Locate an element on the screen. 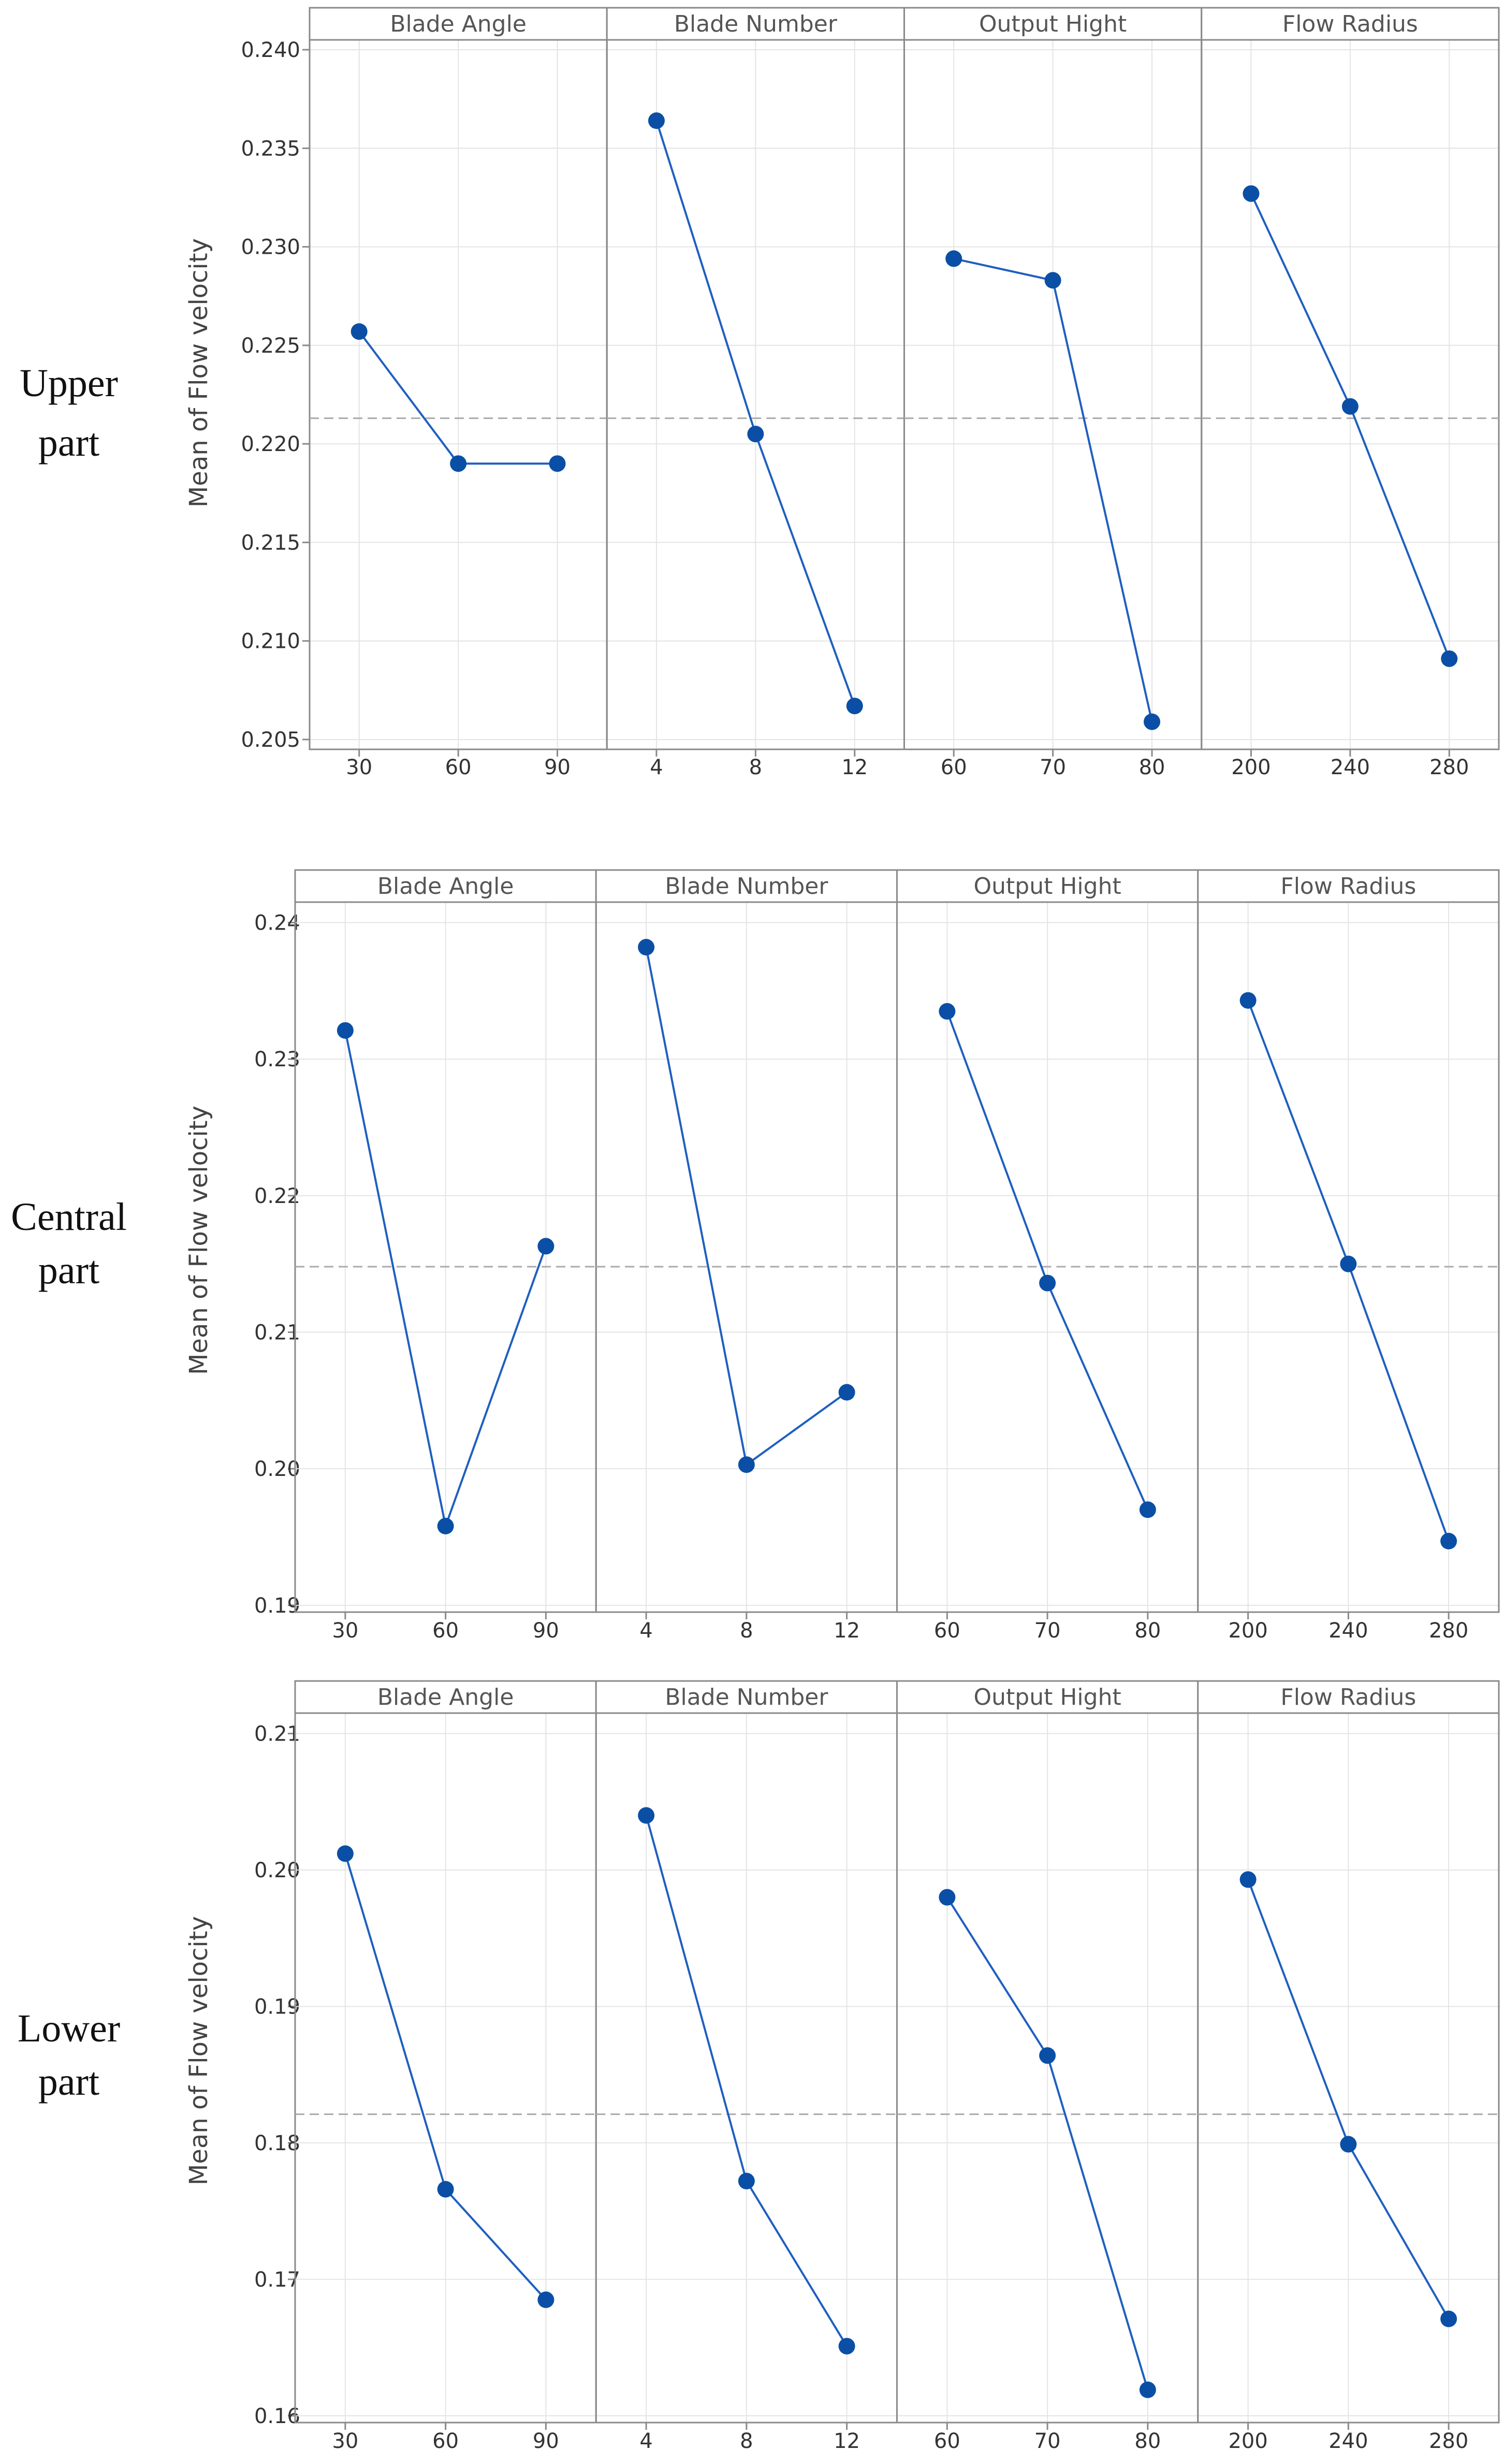  y-tick-label: 0.215 is located at coordinates (271, 543).